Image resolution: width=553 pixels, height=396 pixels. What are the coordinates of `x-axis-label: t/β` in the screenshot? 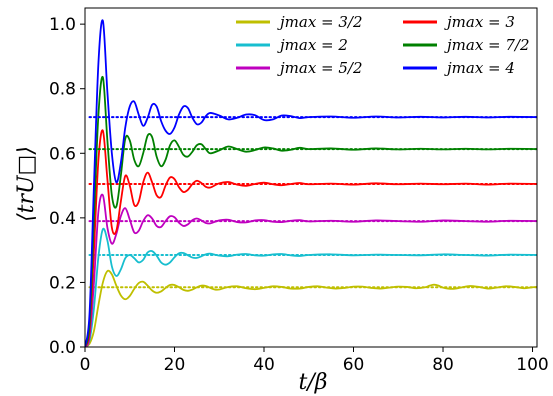 It's located at (313, 382).